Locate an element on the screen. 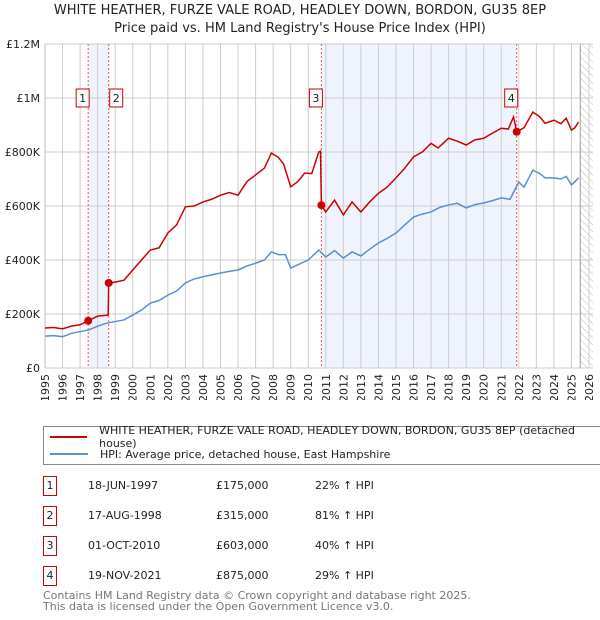 This screenshot has height=620, width=600. x-tick-label: 1996 is located at coordinates (63, 387).